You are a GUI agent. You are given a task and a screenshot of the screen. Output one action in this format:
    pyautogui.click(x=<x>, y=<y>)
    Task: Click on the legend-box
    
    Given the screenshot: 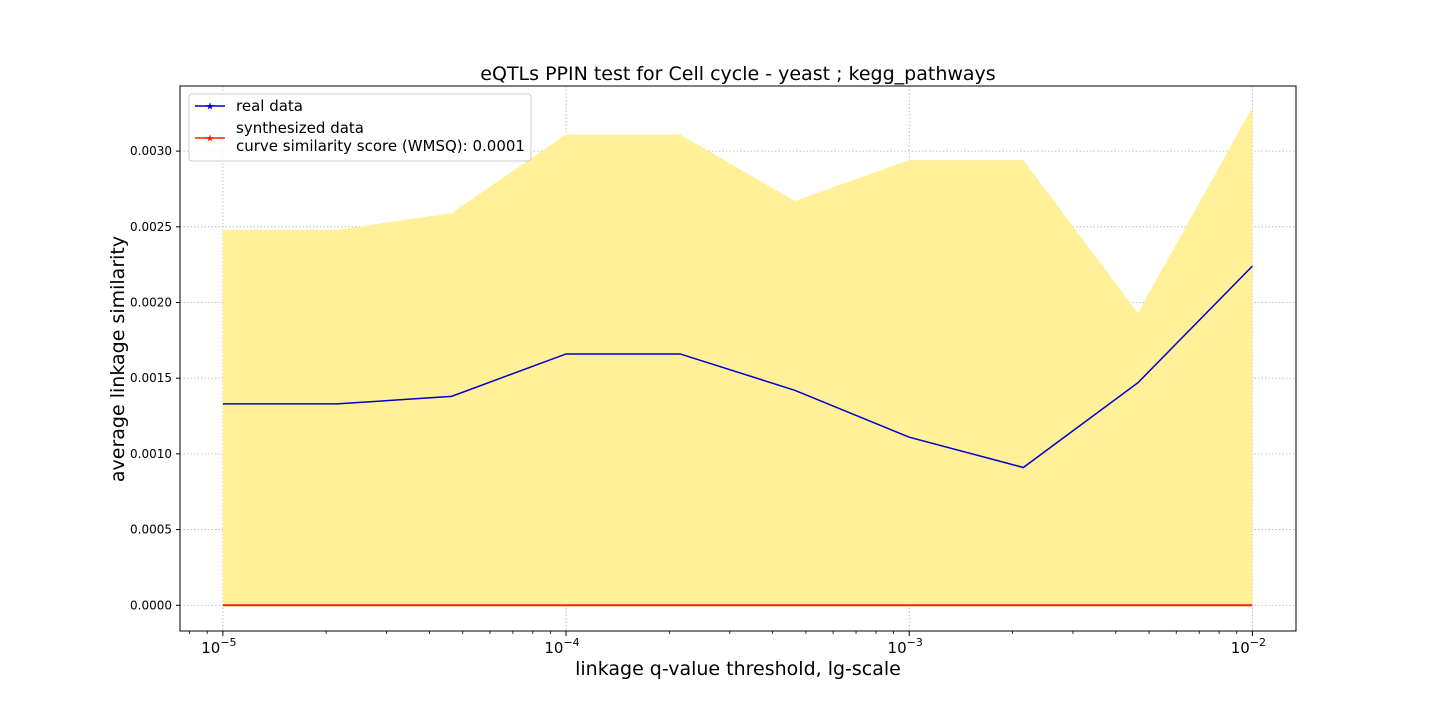 What is the action you would take?
    pyautogui.click(x=360, y=127)
    